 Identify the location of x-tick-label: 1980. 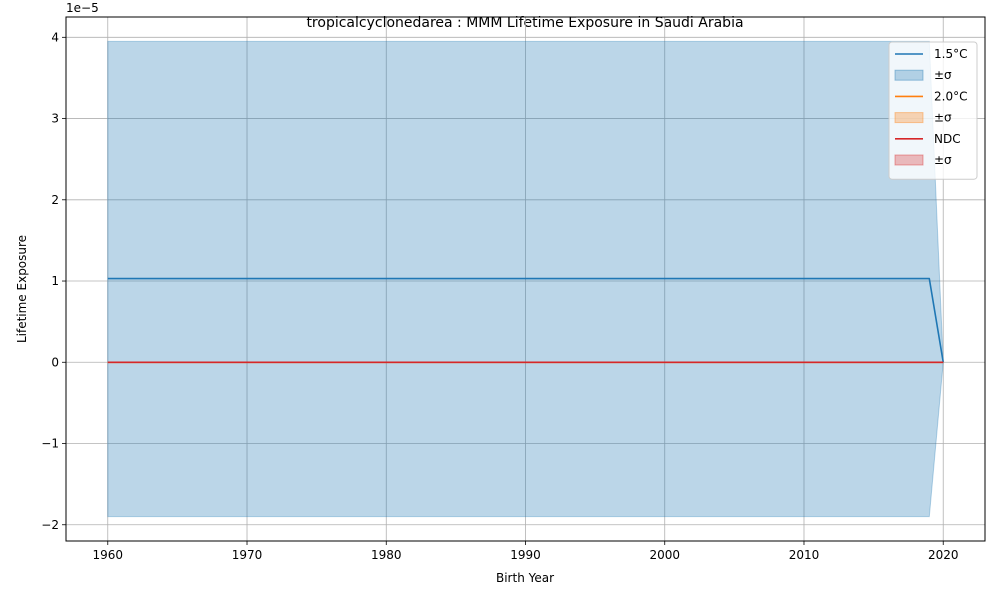
(386, 555).